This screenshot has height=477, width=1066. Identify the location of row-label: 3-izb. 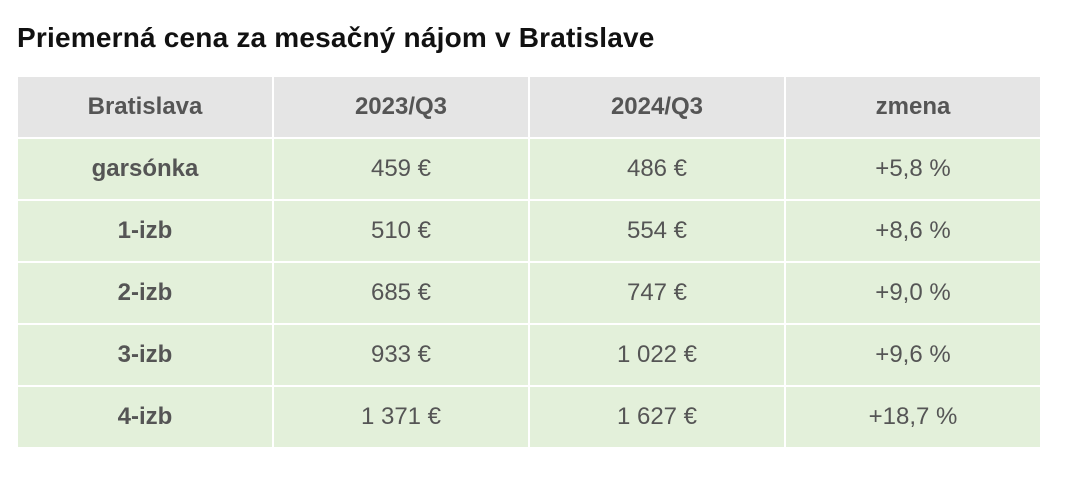
(145, 355).